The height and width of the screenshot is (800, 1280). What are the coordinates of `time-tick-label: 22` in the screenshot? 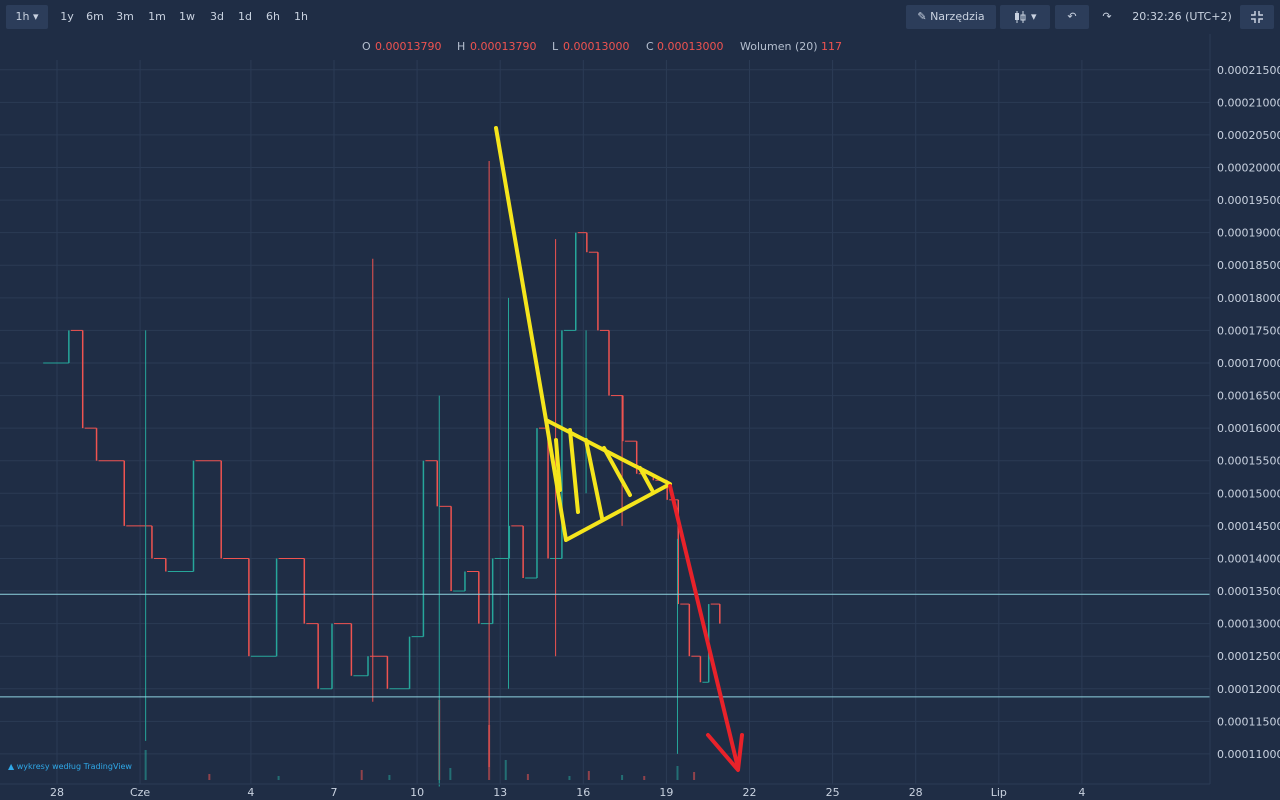 It's located at (750, 792).